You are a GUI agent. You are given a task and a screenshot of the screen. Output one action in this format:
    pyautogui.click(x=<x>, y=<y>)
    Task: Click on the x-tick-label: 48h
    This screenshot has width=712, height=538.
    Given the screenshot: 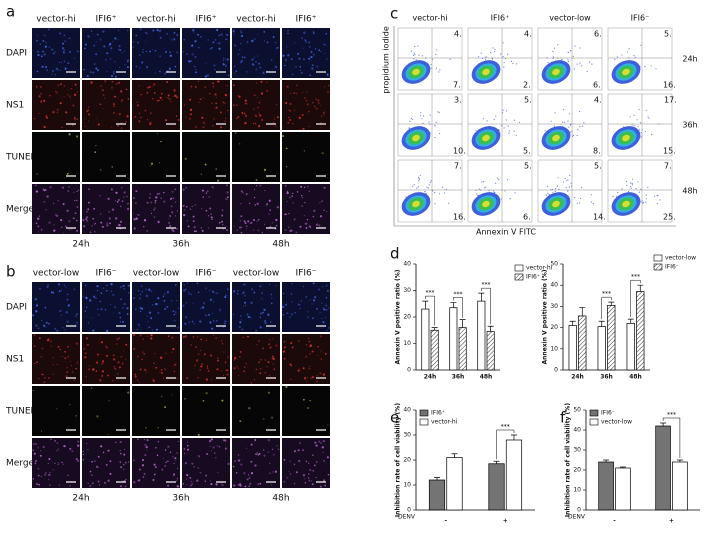 What is the action you would take?
    pyautogui.click(x=486, y=377)
    